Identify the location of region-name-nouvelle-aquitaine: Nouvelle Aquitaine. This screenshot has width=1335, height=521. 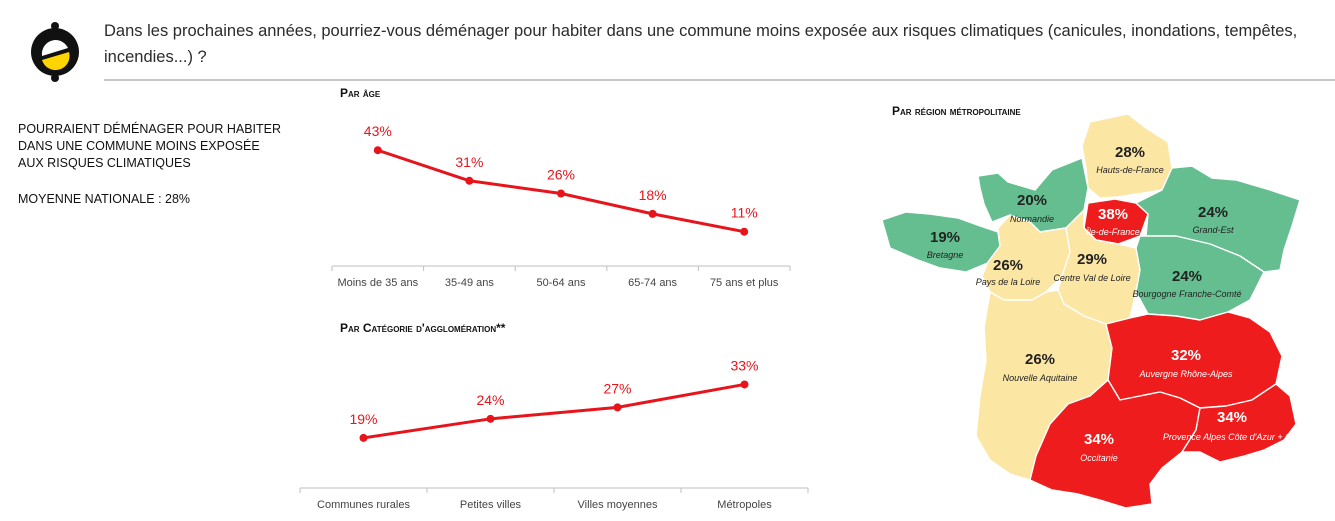
(1040, 378).